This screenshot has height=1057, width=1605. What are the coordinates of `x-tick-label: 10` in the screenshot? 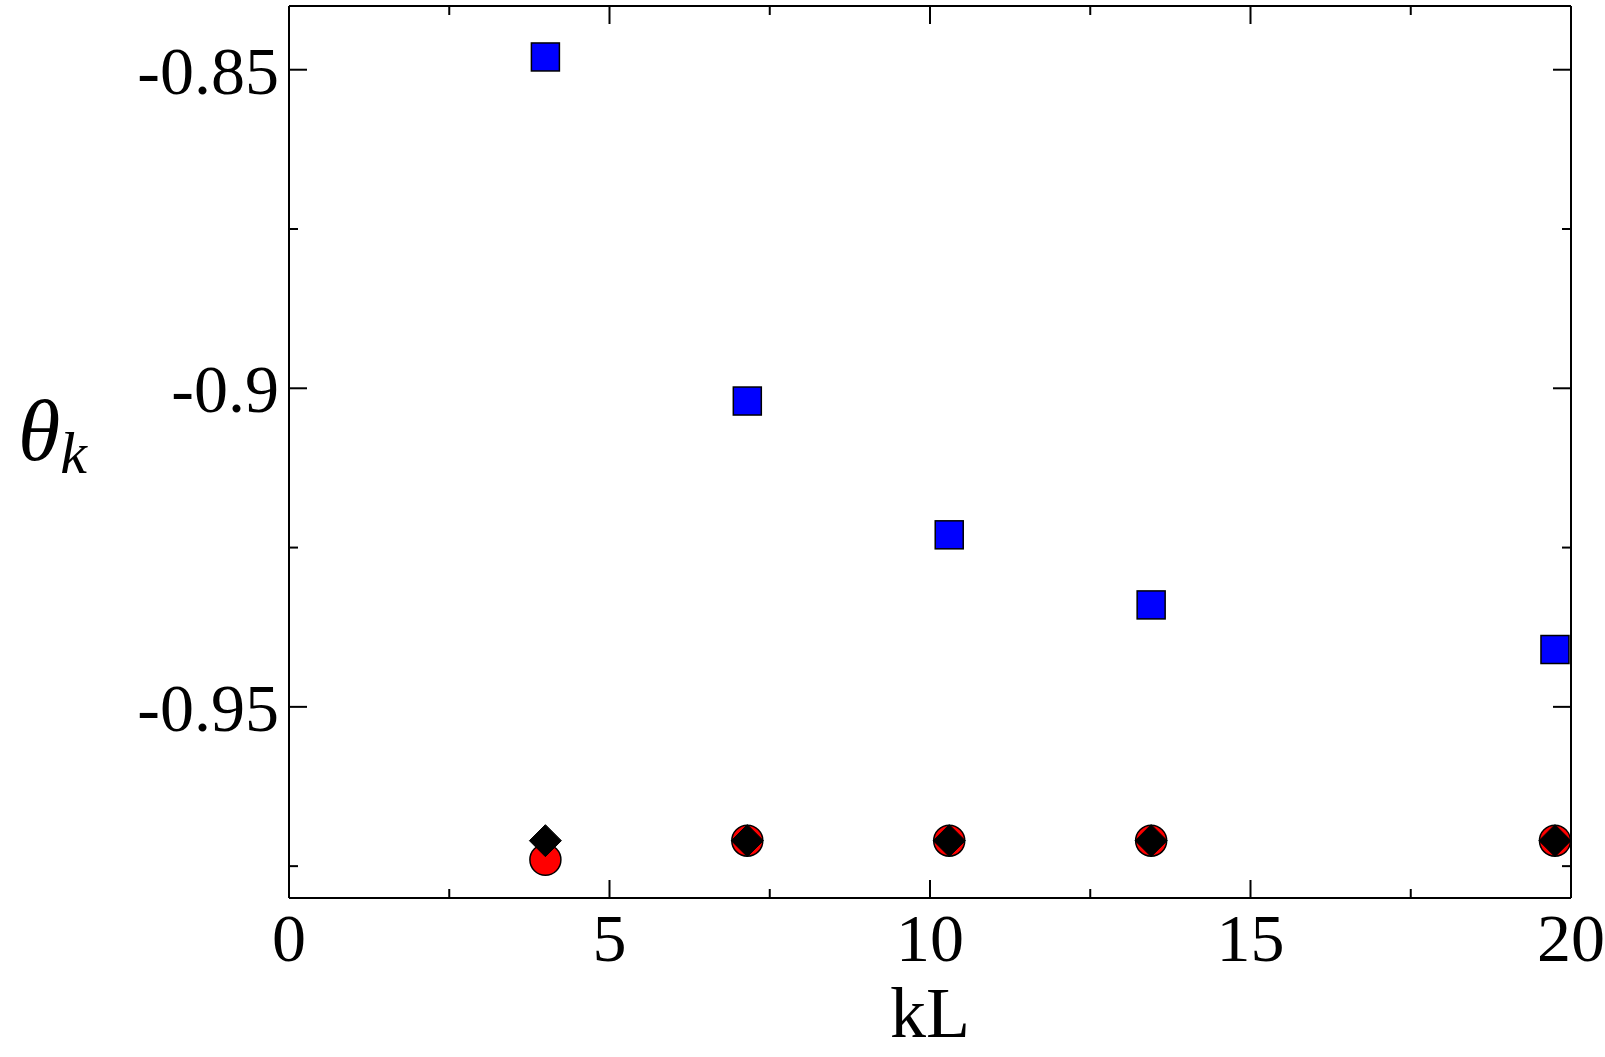 It's located at (930, 938).